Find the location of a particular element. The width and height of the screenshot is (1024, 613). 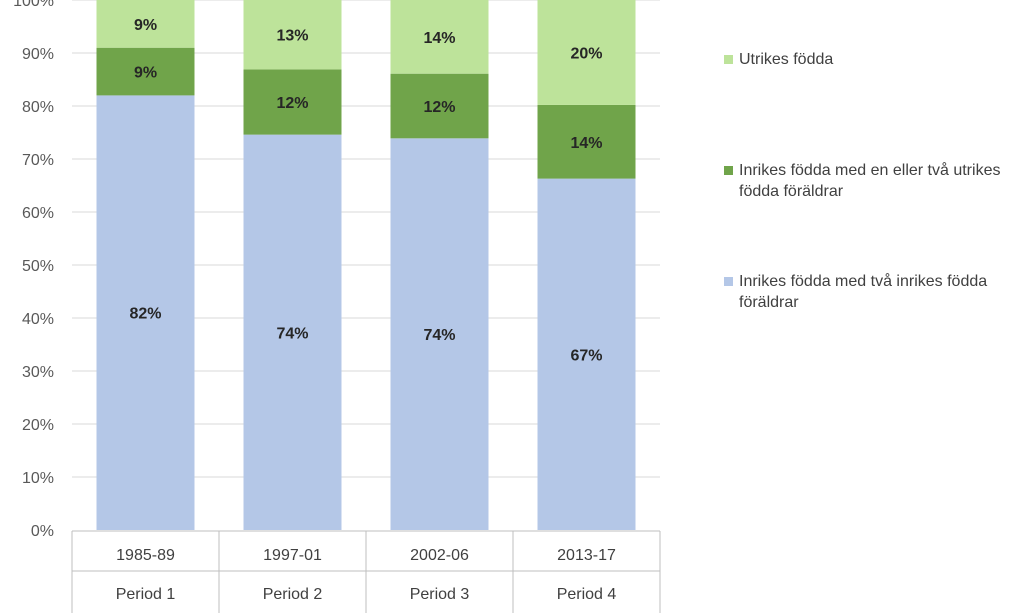

x-group-label: Period 4 is located at coordinates (587, 594).